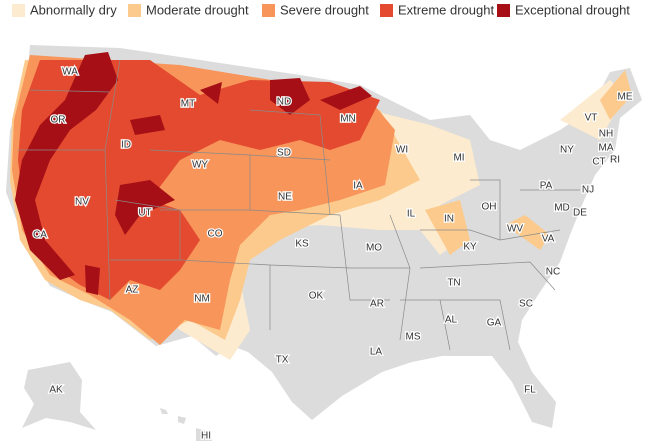 Image resolution: width=660 pixels, height=441 pixels. Describe the element at coordinates (200, 165) in the screenshot. I see `state-label: WY` at that location.